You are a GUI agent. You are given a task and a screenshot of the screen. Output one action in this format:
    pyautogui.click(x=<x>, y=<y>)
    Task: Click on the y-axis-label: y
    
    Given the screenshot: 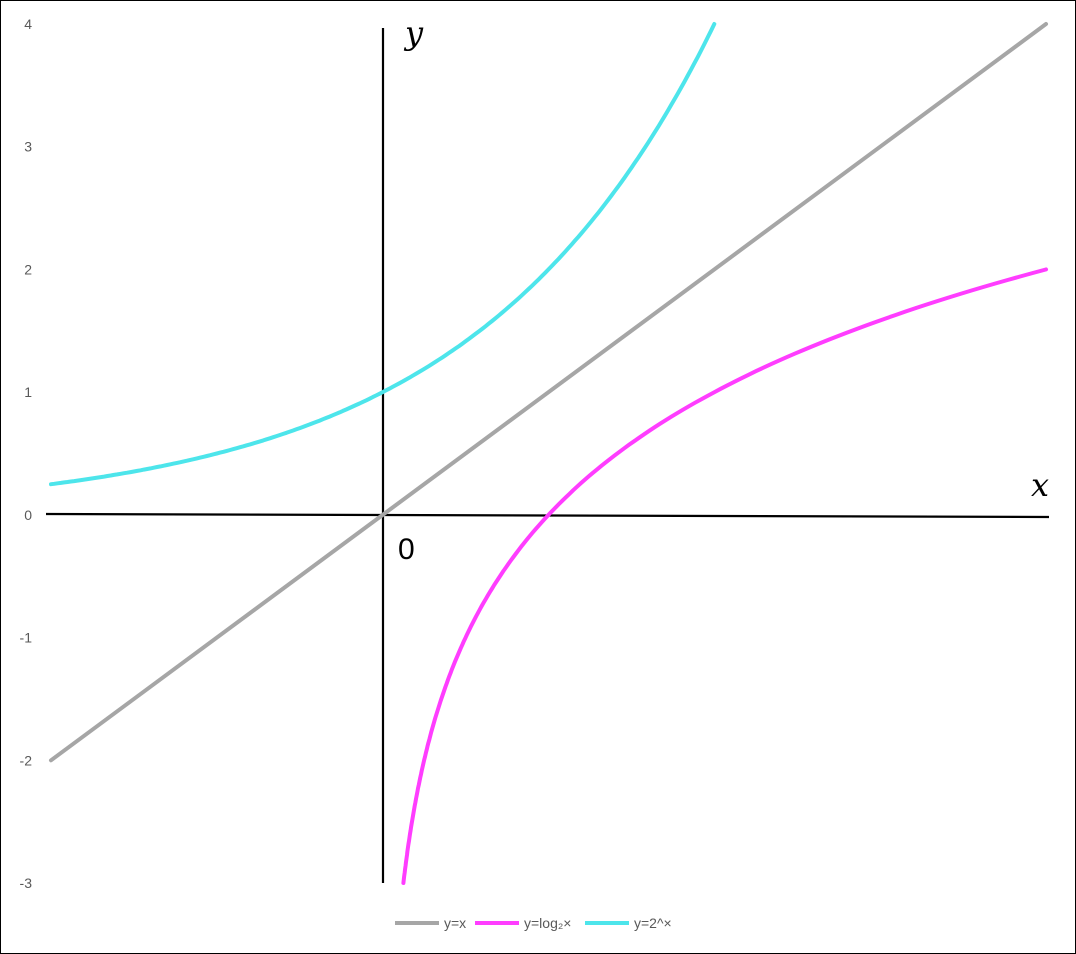 What is the action you would take?
    pyautogui.click(x=413, y=33)
    